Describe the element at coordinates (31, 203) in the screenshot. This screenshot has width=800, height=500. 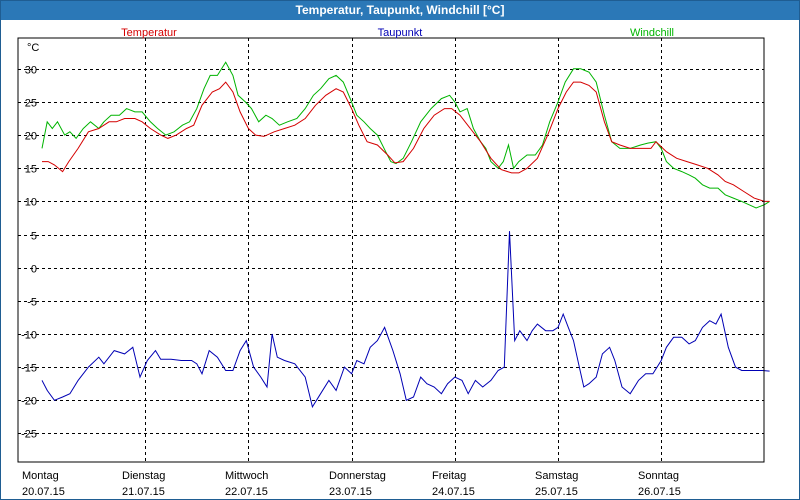
I see `y-tick-label: 10` at that location.